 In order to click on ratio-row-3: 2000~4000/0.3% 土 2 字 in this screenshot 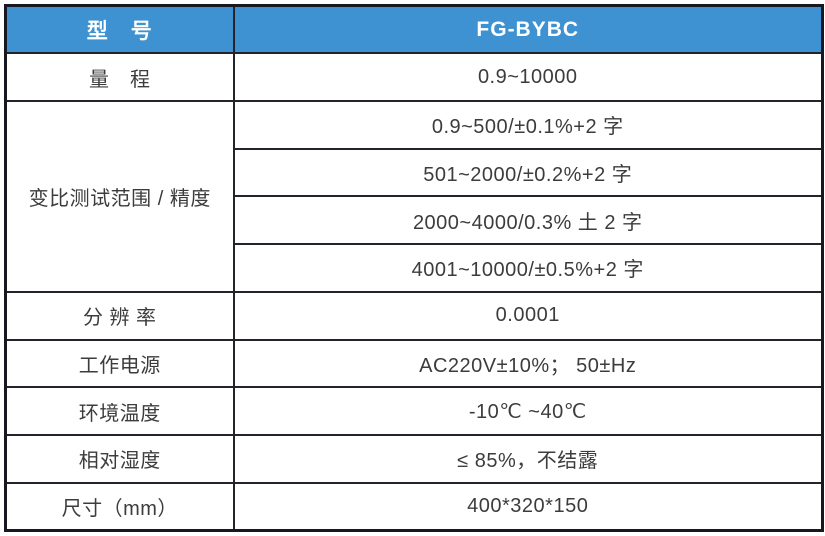, I will do `click(415, 220)`.